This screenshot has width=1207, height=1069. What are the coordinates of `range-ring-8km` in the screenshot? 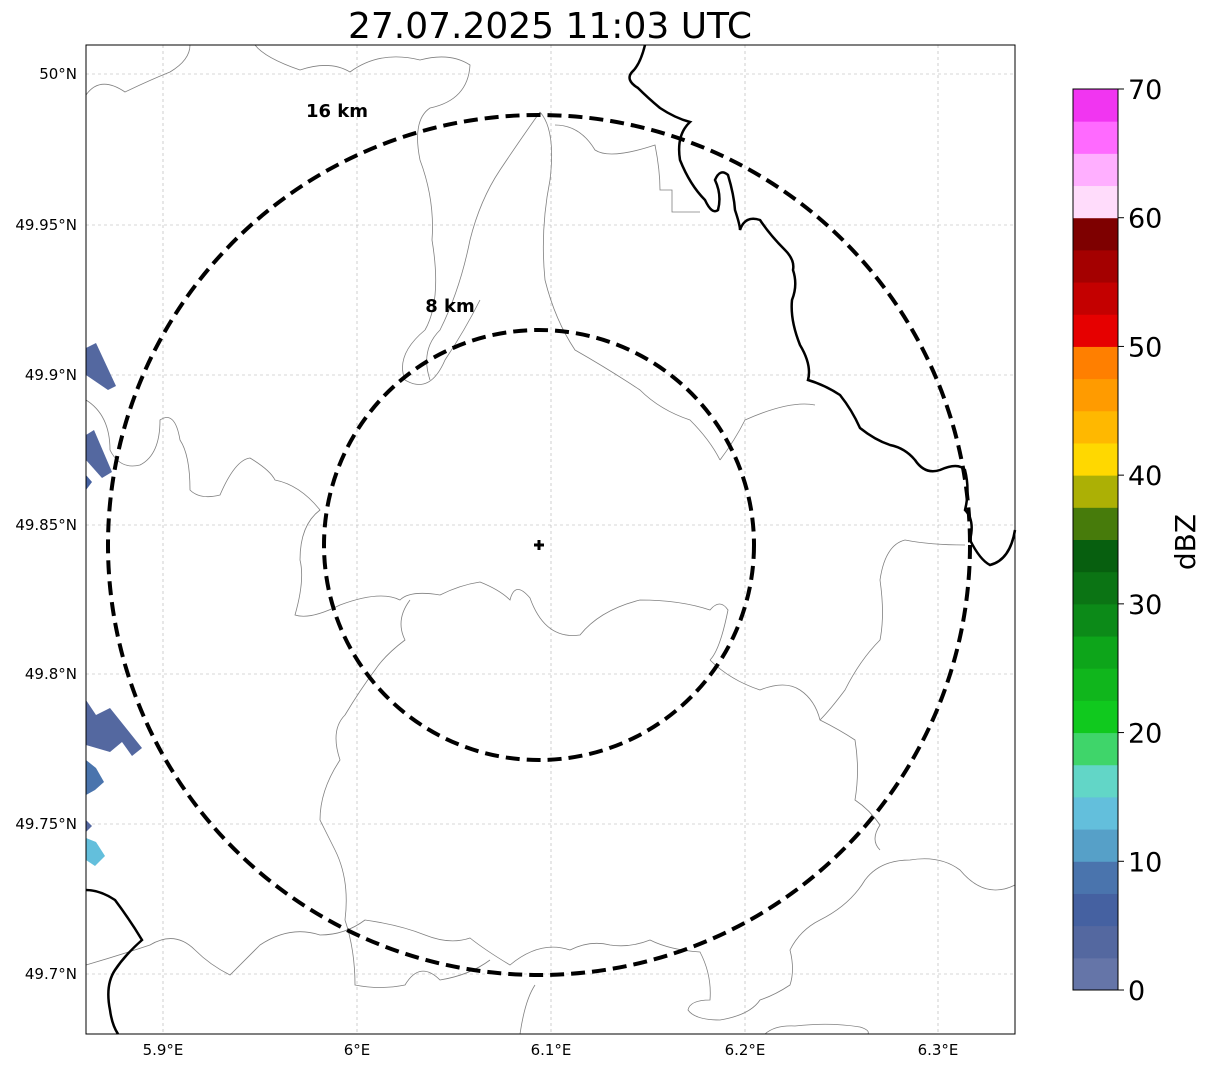 It's located at (539, 545).